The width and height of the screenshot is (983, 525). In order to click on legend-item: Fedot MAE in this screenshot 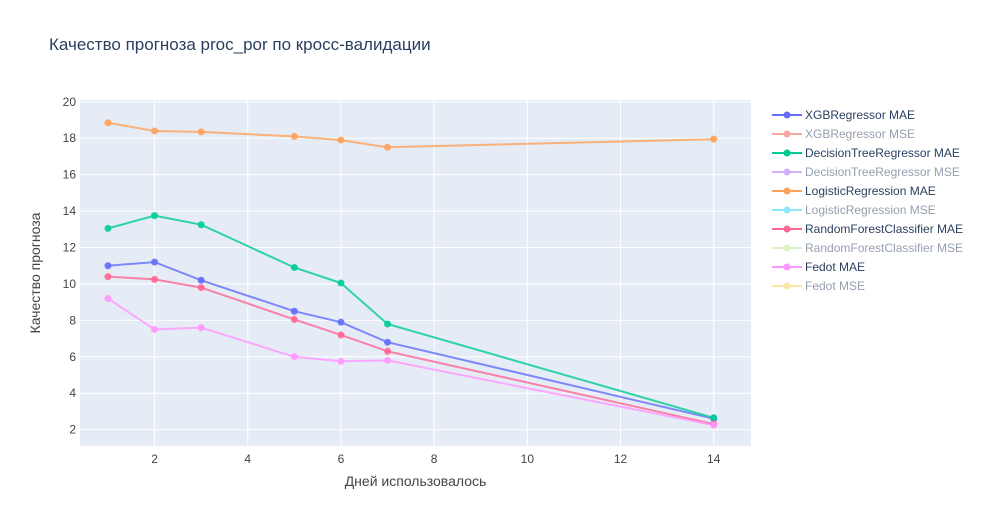, I will do `click(818, 267)`.